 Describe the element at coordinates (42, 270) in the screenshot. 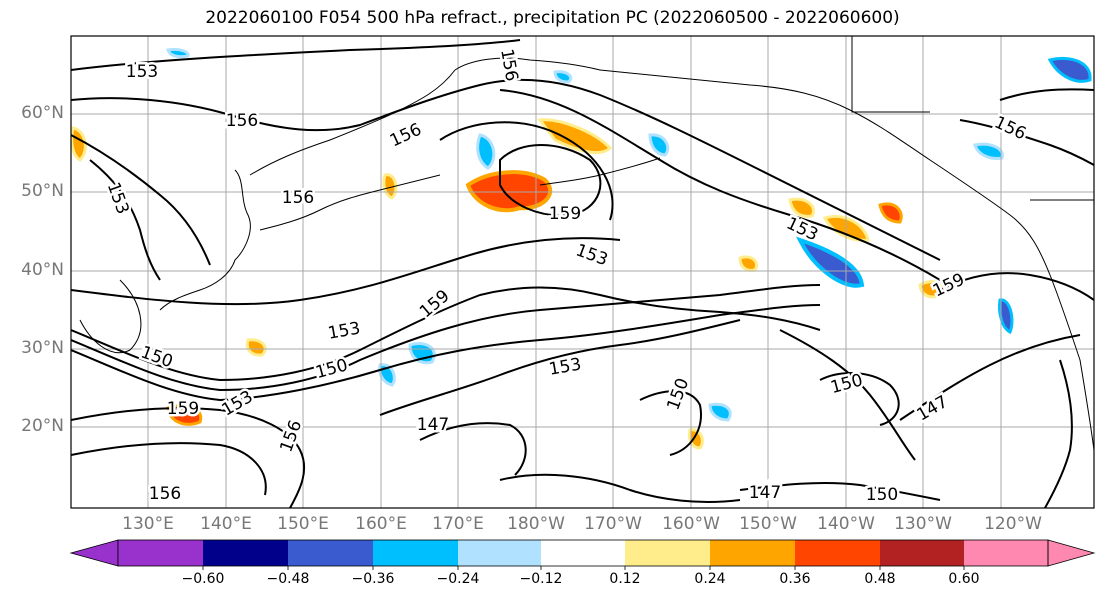

I see `lat-label: 40°N` at that location.